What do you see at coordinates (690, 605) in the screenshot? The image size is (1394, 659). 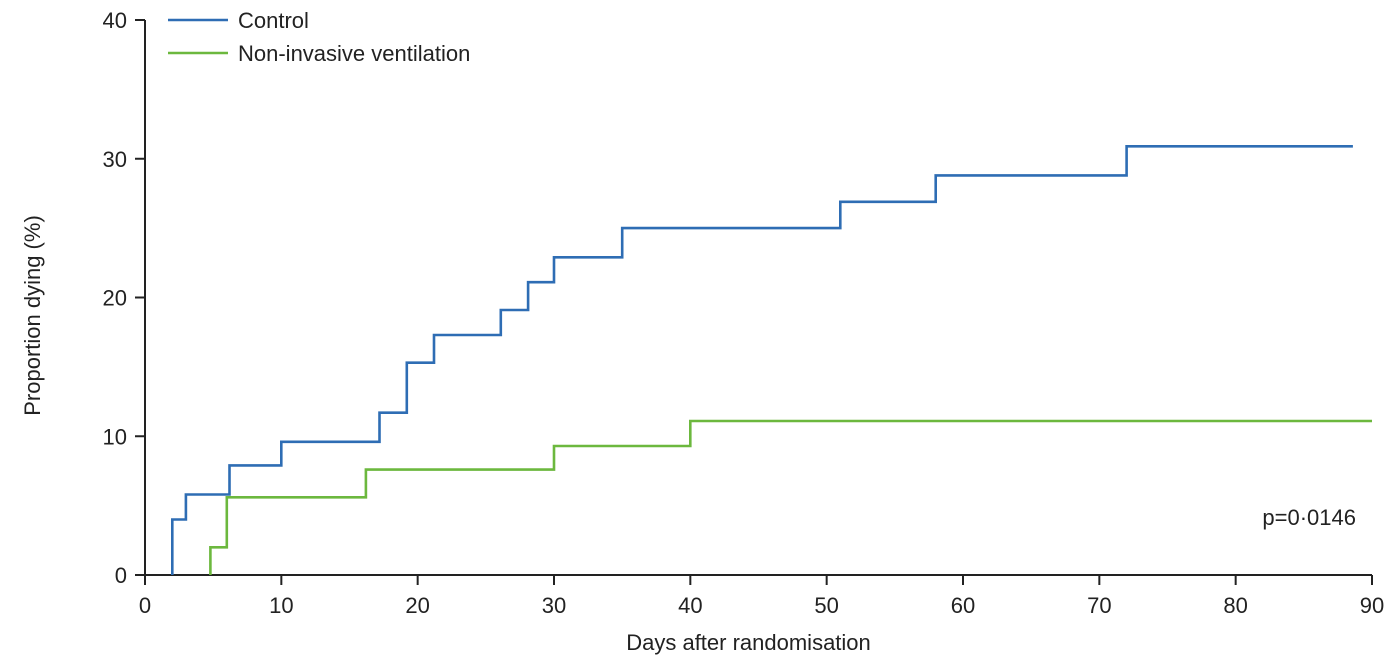 I see `x-tick-label: 40` at bounding box center [690, 605].